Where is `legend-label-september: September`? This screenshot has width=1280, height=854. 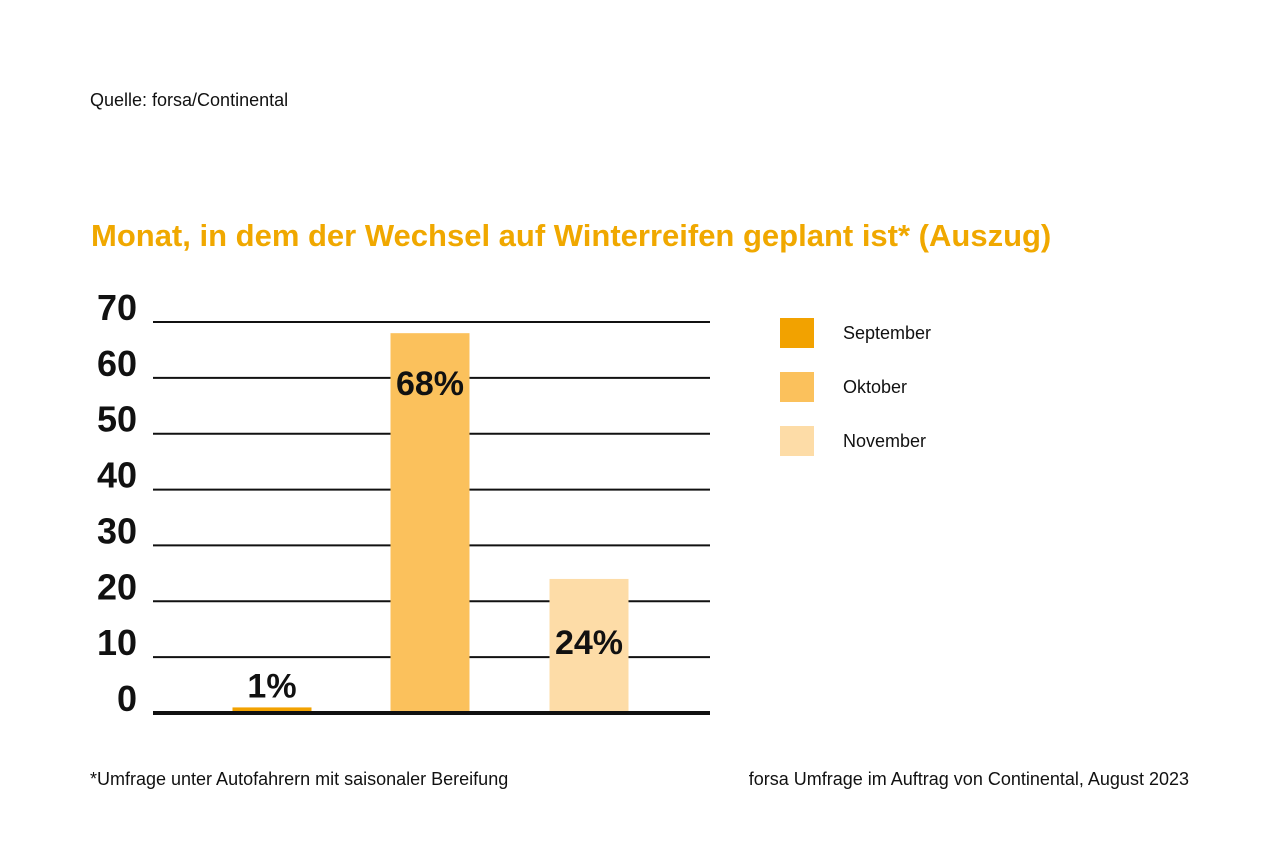
legend-label-september: September is located at coordinates (887, 332).